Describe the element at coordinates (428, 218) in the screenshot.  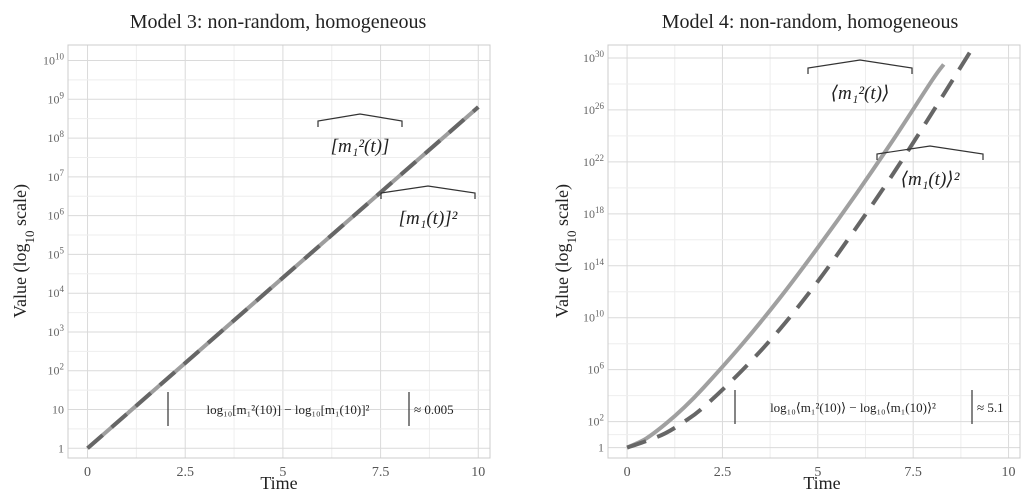
I see `svg-text: [m₁(t)]²` at that location.